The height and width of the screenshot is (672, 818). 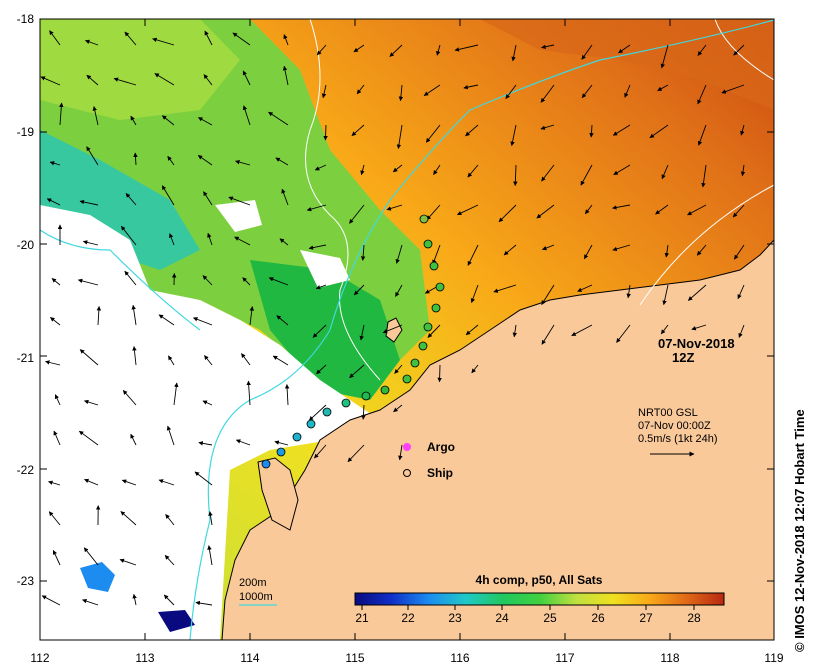 I want to click on colorbar, so click(x=539, y=599).